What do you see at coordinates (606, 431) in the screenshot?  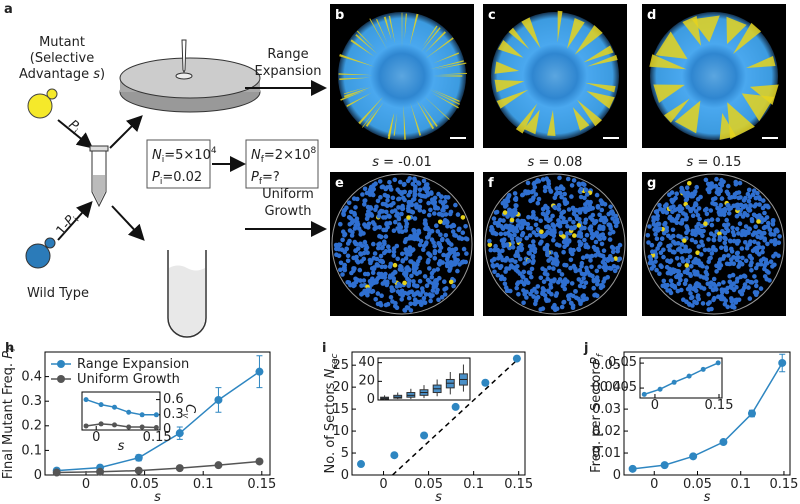 I see `y-tick-label: 0.02` at bounding box center [606, 431].